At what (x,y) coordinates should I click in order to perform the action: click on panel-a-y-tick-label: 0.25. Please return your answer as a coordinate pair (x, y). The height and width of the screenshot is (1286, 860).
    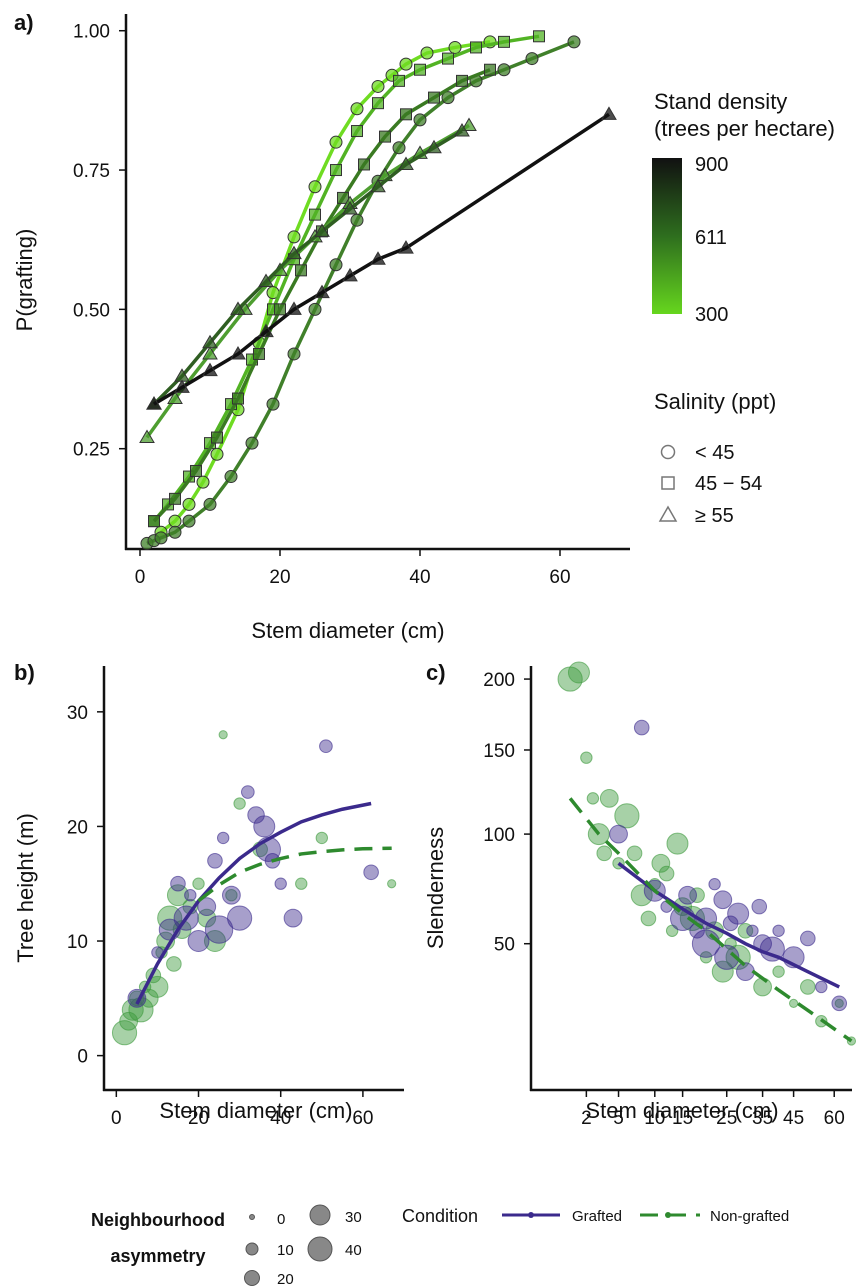
    Looking at the image, I should click on (91, 450).